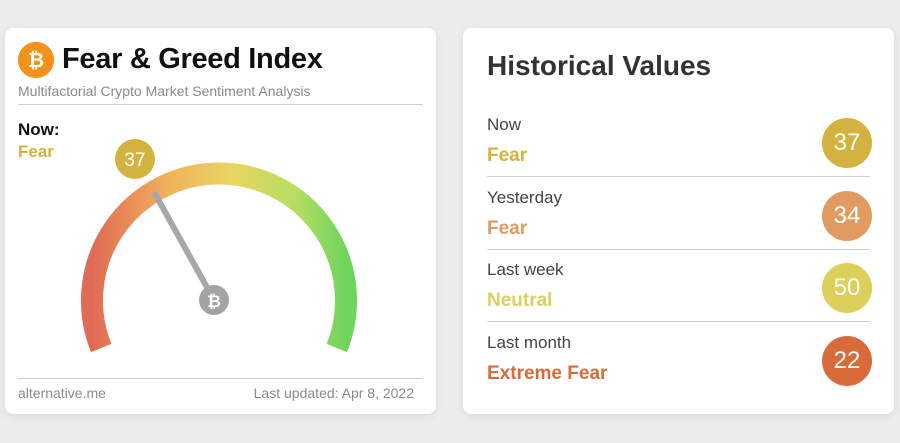 The height and width of the screenshot is (443, 900). What do you see at coordinates (504, 124) in the screenshot?
I see `history-row-label: Now` at bounding box center [504, 124].